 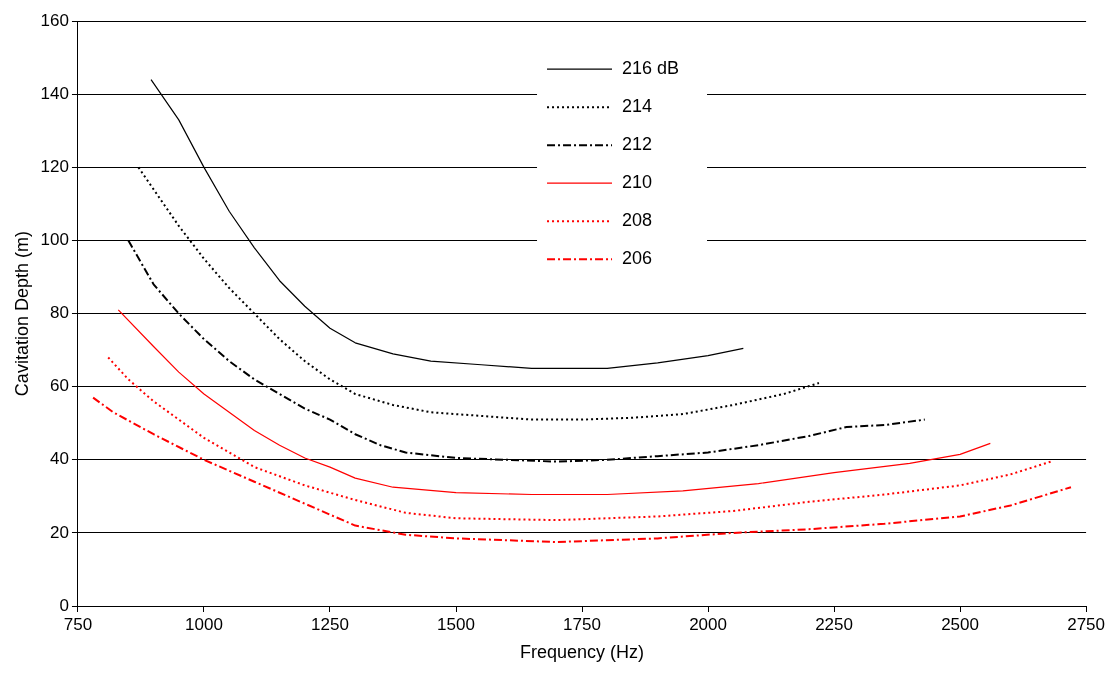 I want to click on legend-label: 216 dB, so click(x=651, y=68).